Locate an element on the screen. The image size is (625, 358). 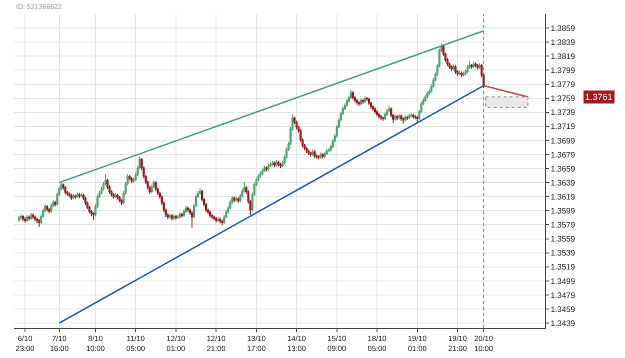
y-tick-label: 1.3459 is located at coordinates (563, 309).